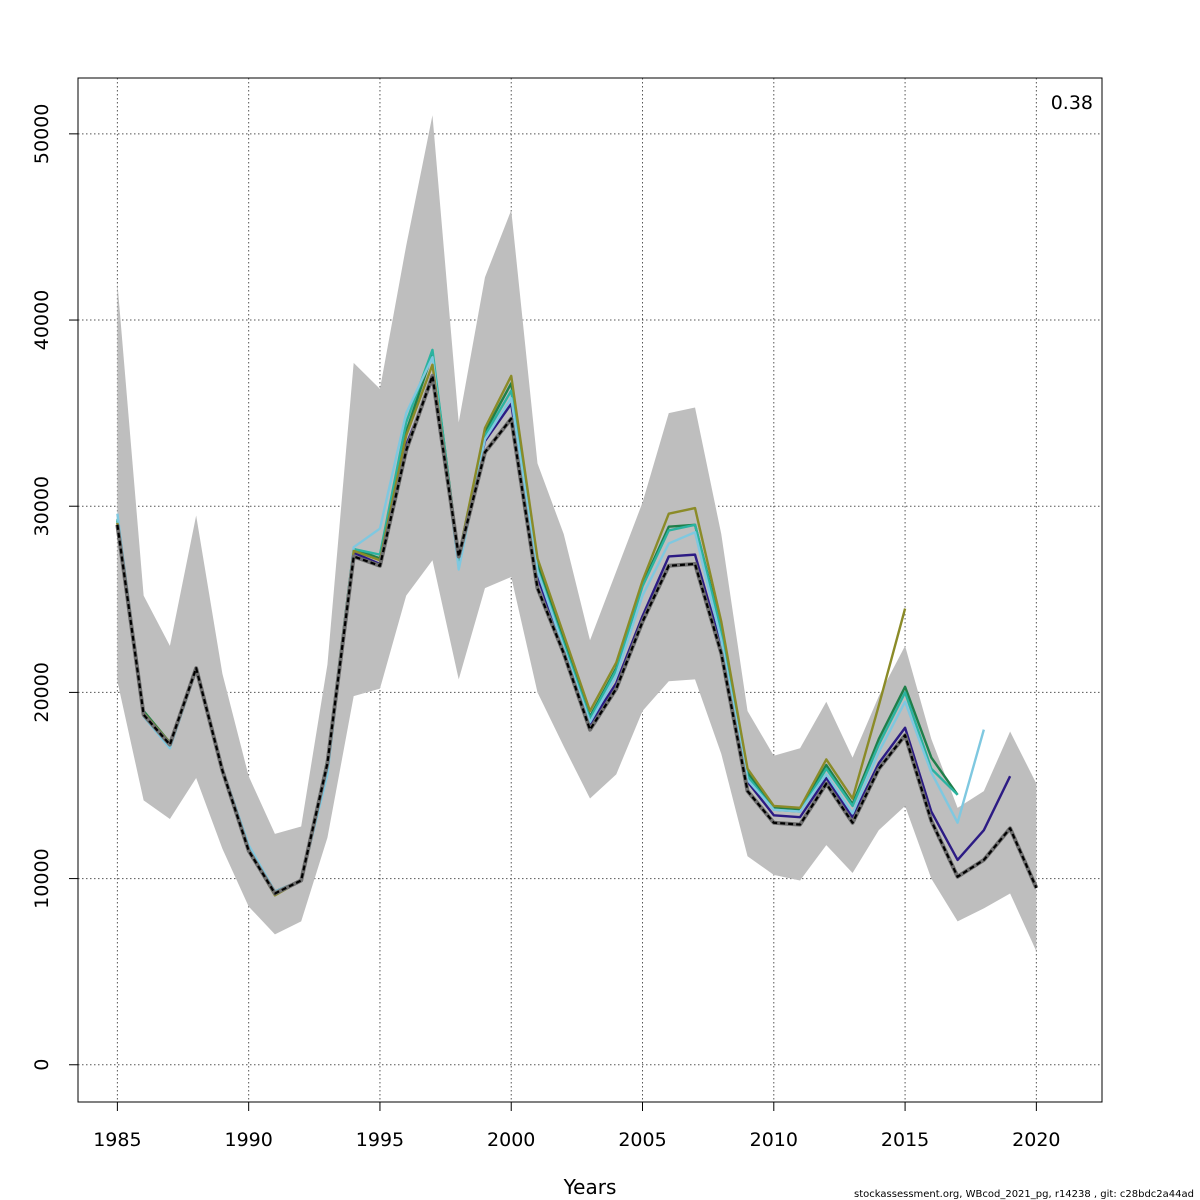 The image size is (1200, 1200). What do you see at coordinates (380, 1140) in the screenshot?
I see `x-tick-label: 1995` at bounding box center [380, 1140].